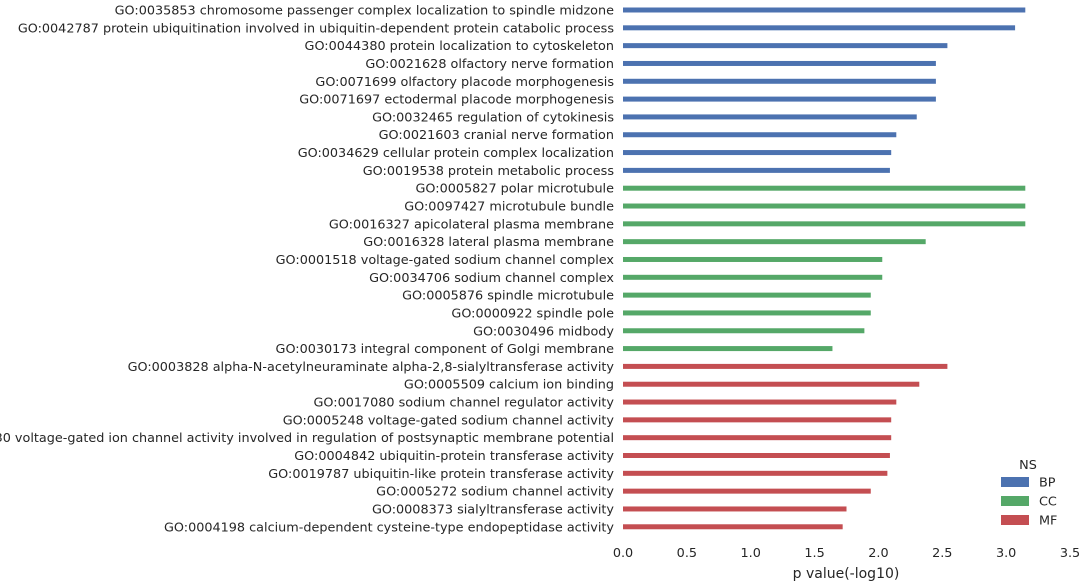 The height and width of the screenshot is (587, 1085). Describe the element at coordinates (623, 553) in the screenshot. I see `x-tick-label: 0.0` at that location.